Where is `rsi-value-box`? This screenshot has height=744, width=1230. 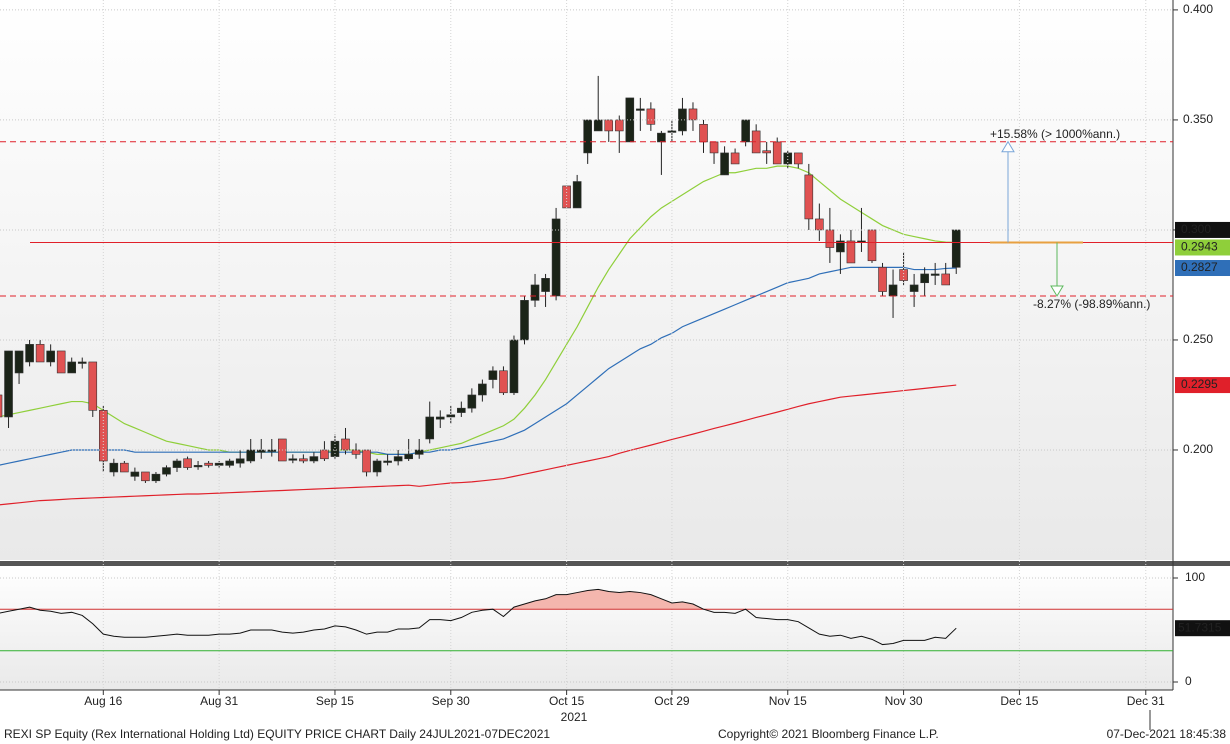
rsi-value-box is located at coordinates (1202, 628).